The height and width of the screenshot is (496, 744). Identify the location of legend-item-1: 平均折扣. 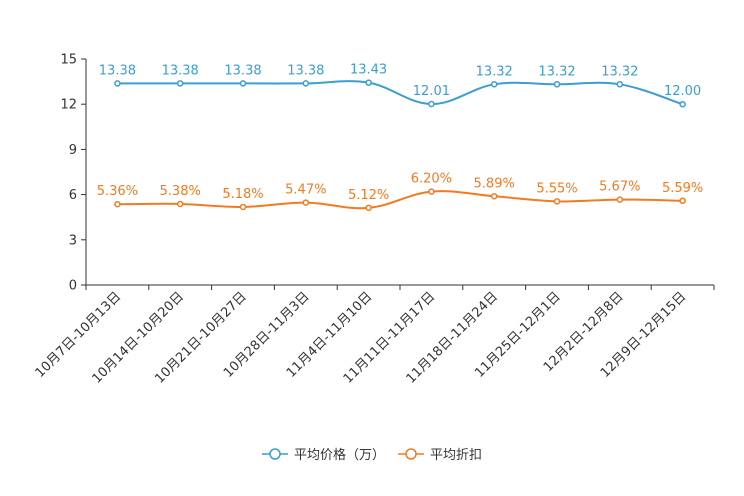
(440, 455).